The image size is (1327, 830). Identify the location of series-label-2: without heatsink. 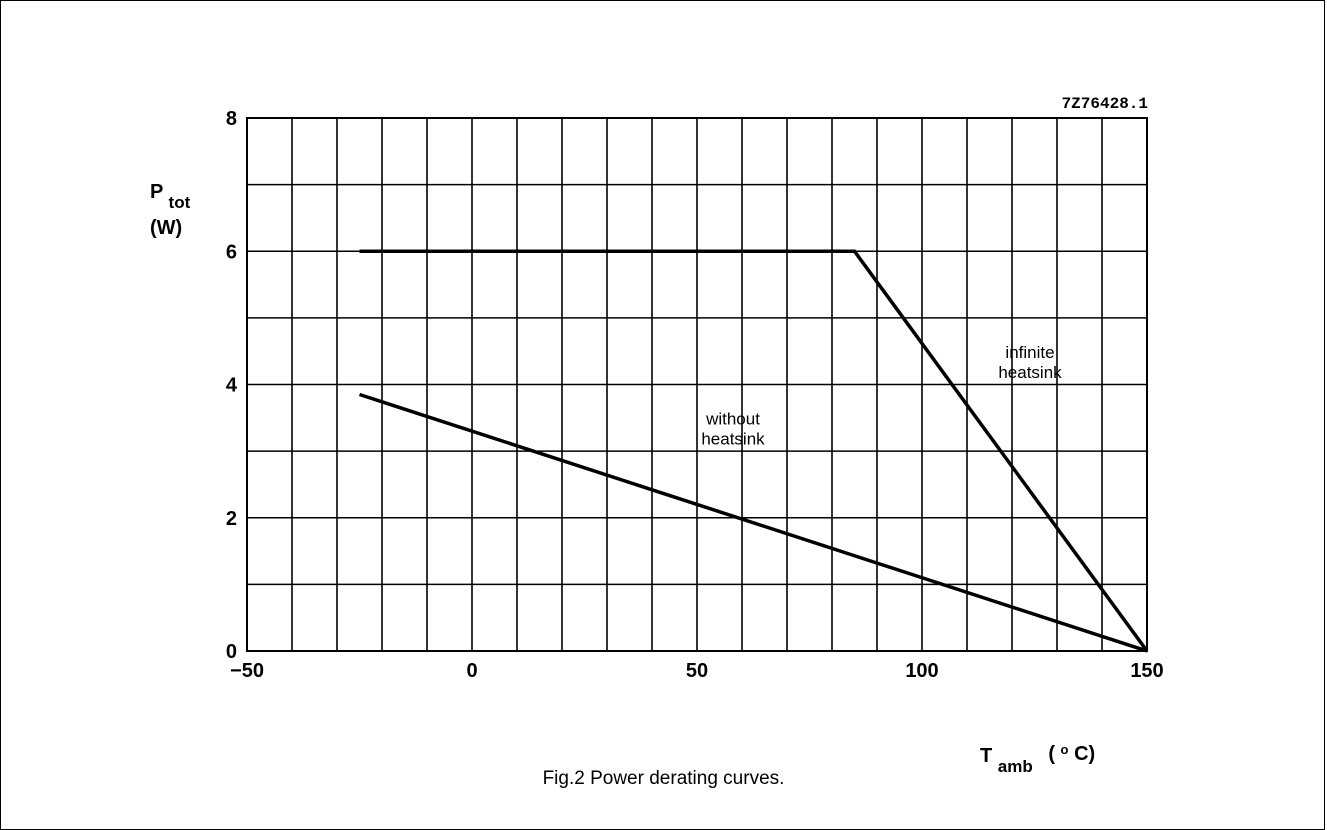
(733, 428).